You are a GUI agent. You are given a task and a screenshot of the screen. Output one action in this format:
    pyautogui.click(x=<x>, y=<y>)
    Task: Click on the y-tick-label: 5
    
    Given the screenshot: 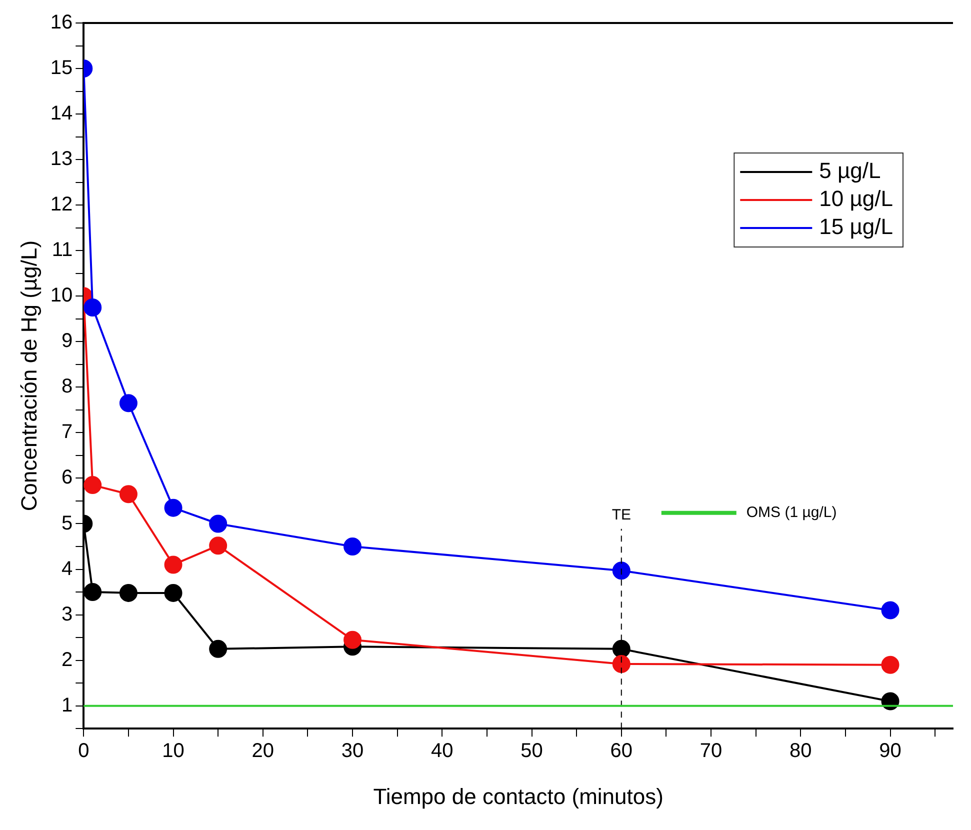 What is the action you would take?
    pyautogui.click(x=67, y=523)
    